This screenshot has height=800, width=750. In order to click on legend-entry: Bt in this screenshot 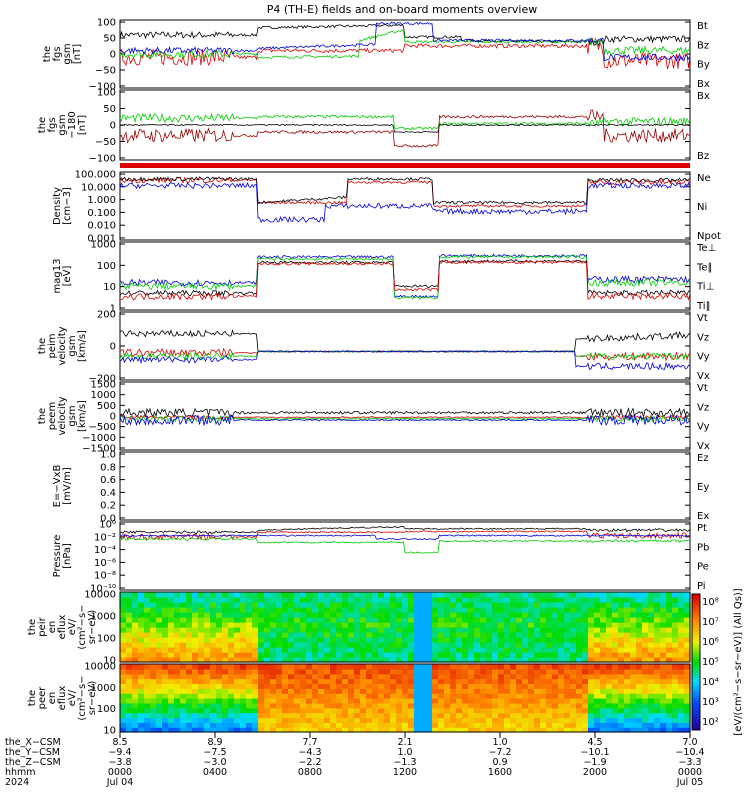, I will do `click(702, 26)`.